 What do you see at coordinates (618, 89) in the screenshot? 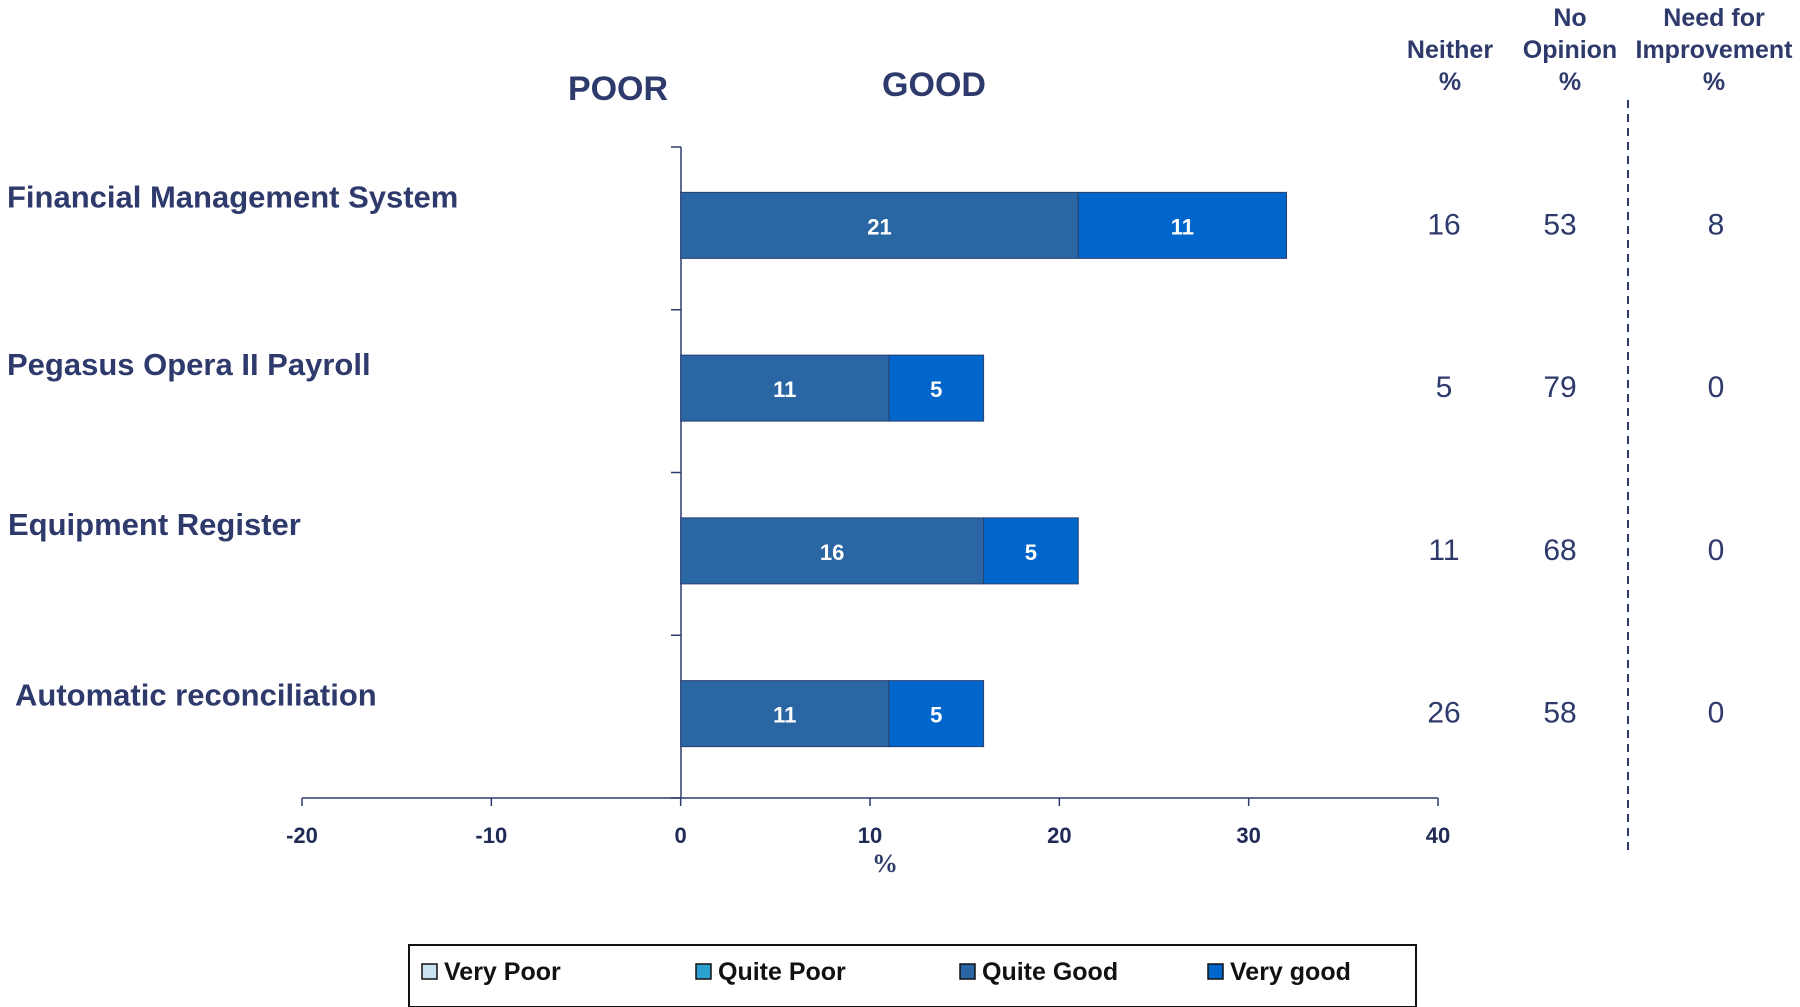
I see `poor-label: POOR` at bounding box center [618, 89].